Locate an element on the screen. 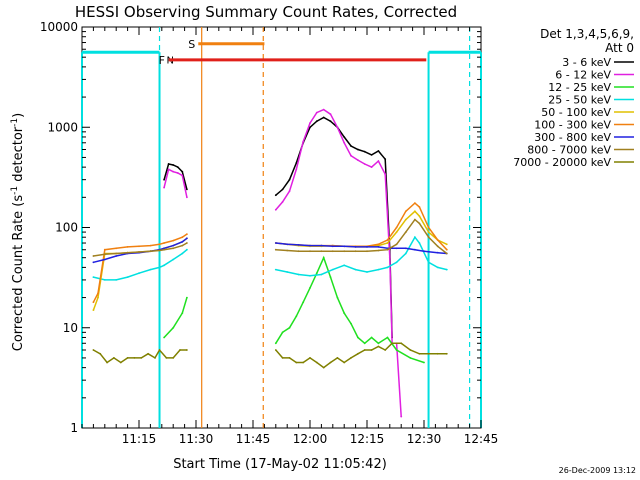  y-tick-label: 100 is located at coordinates (66, 228).